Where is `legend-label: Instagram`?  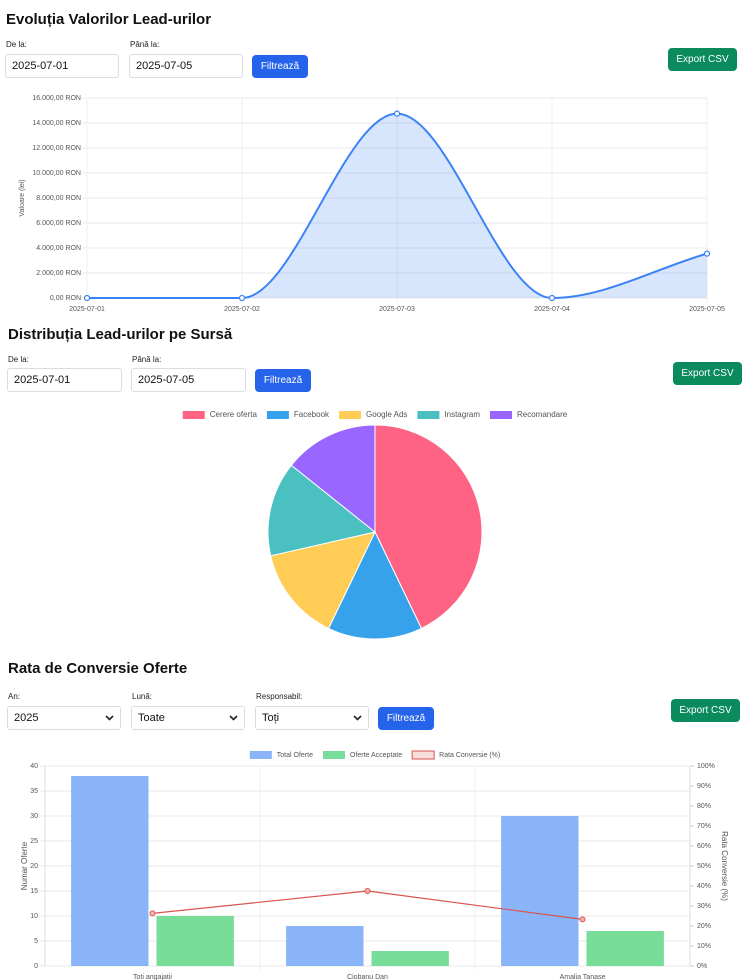 legend-label: Instagram is located at coordinates (462, 414).